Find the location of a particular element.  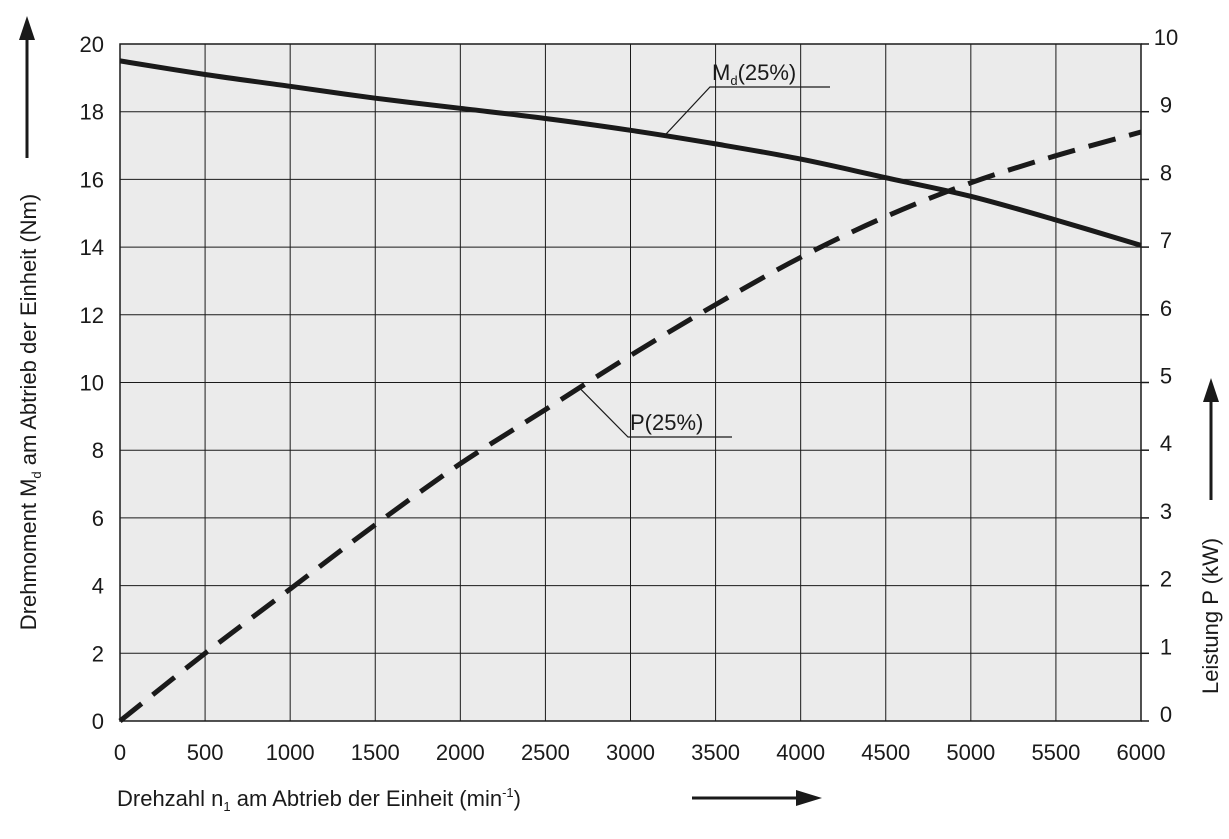

power-series-label: P(25%) is located at coordinates (666, 422).